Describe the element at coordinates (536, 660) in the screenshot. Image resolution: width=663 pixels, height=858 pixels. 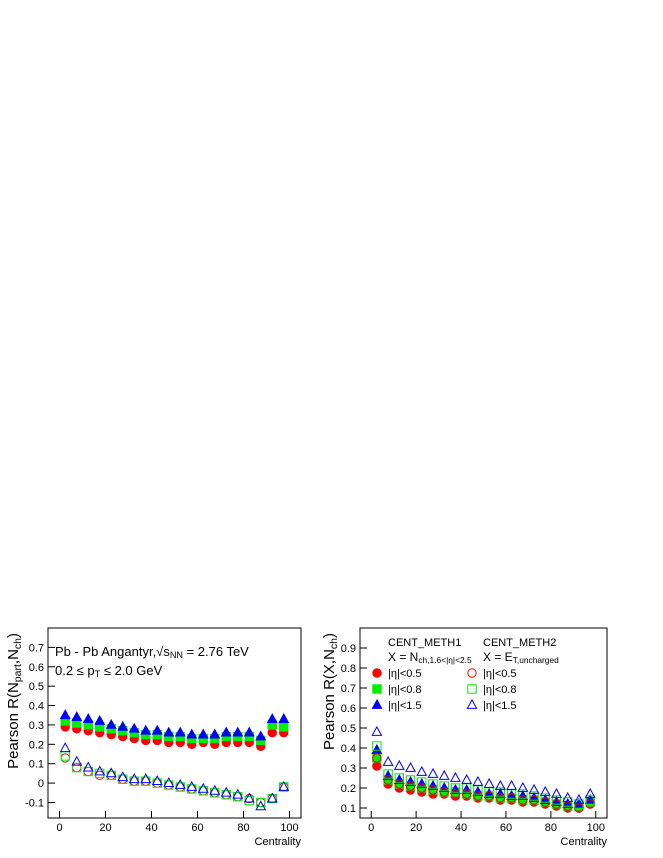
I see `subscript: T,uncharged` at that location.